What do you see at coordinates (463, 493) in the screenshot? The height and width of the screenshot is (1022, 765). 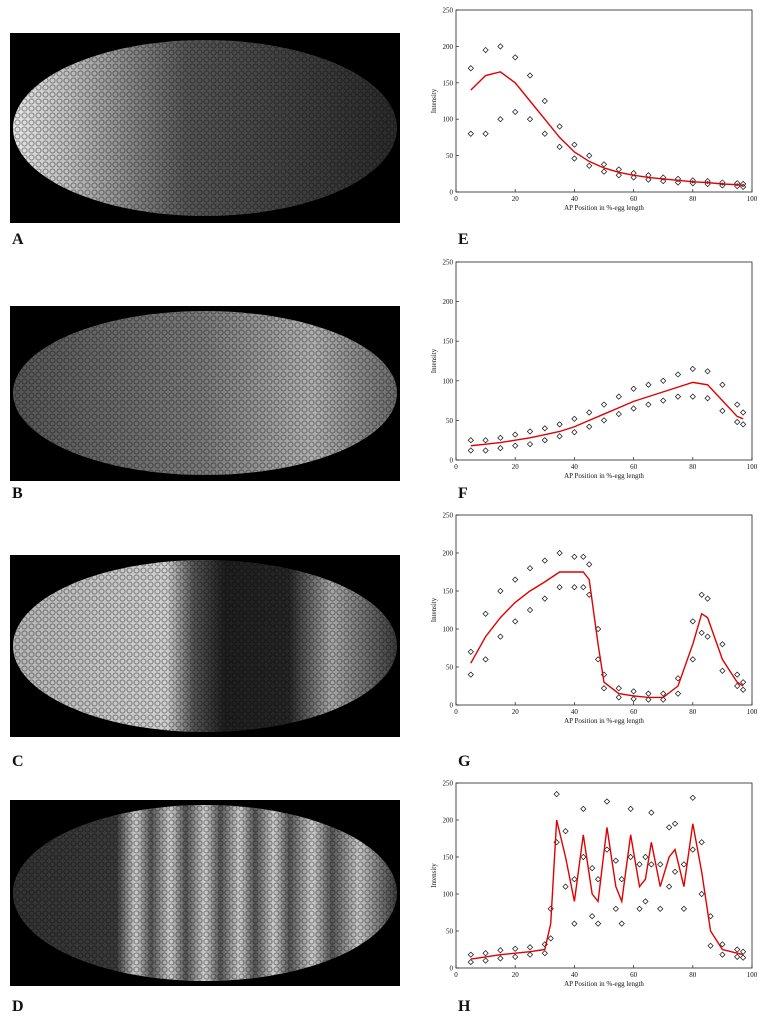 I see `panel-label: F` at bounding box center [463, 493].